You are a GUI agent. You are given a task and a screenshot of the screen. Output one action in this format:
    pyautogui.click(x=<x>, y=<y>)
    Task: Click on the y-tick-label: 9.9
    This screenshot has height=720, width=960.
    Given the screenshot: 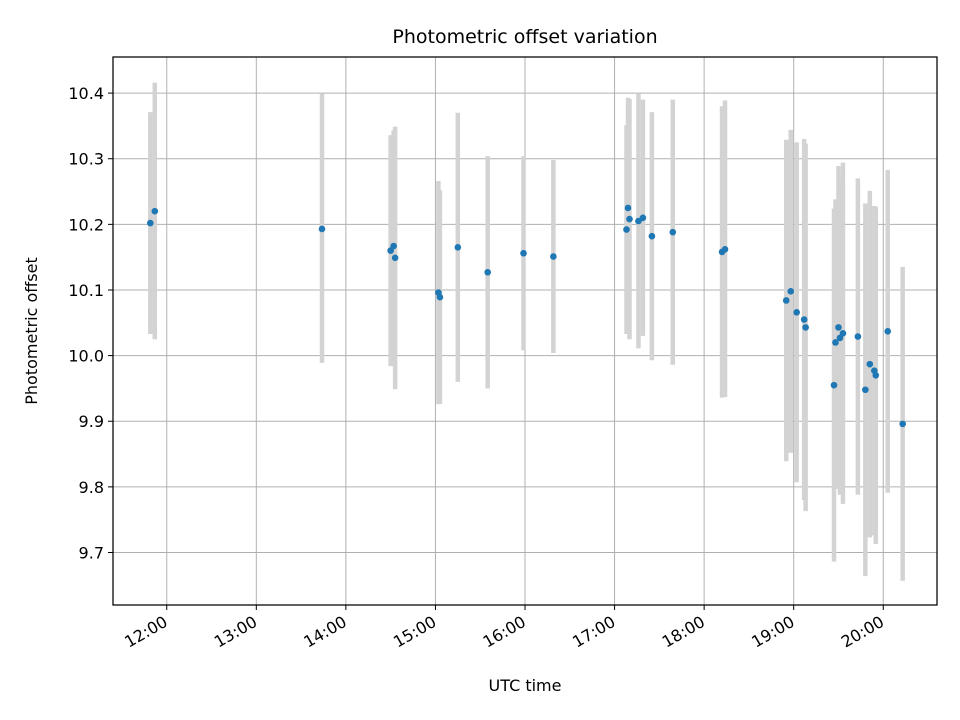 What is the action you would take?
    pyautogui.click(x=91, y=421)
    